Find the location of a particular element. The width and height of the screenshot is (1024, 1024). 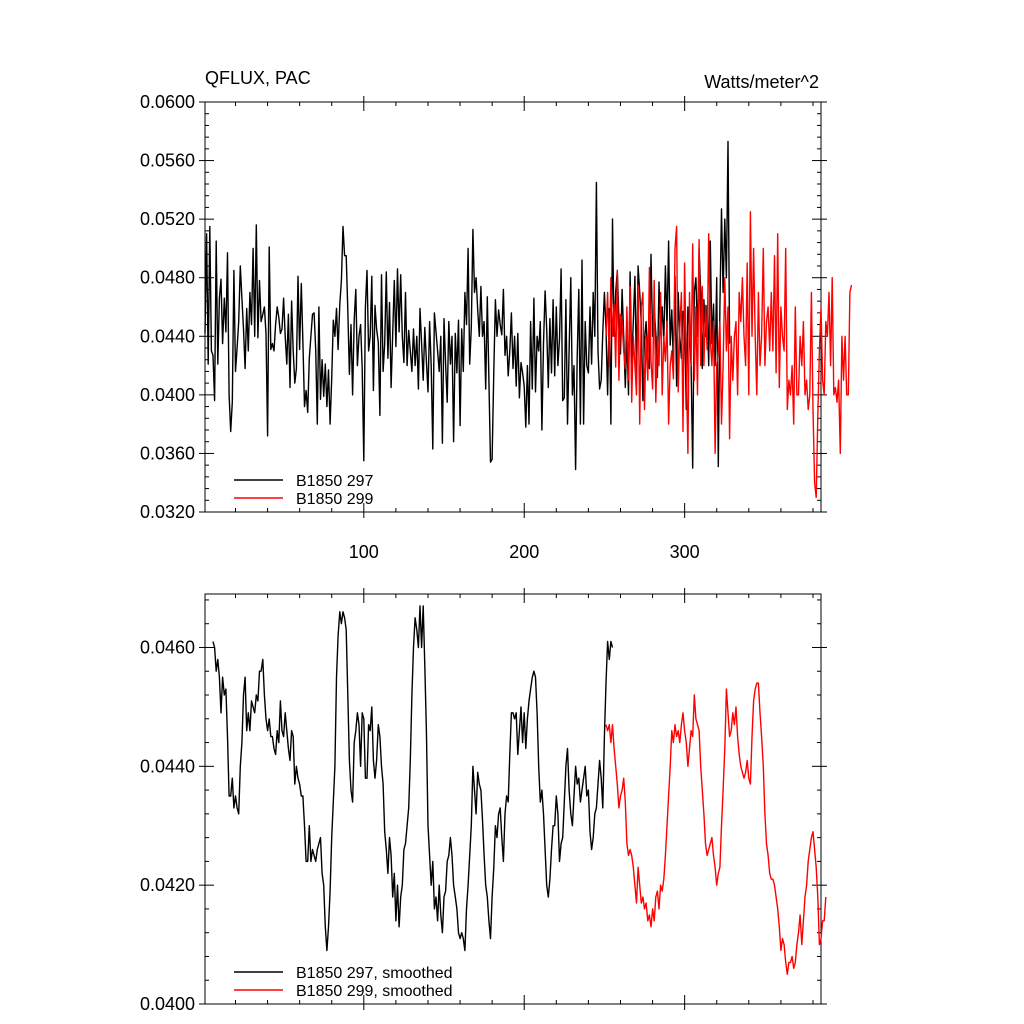

y-tick-label: 0.0520 is located at coordinates (167, 219).